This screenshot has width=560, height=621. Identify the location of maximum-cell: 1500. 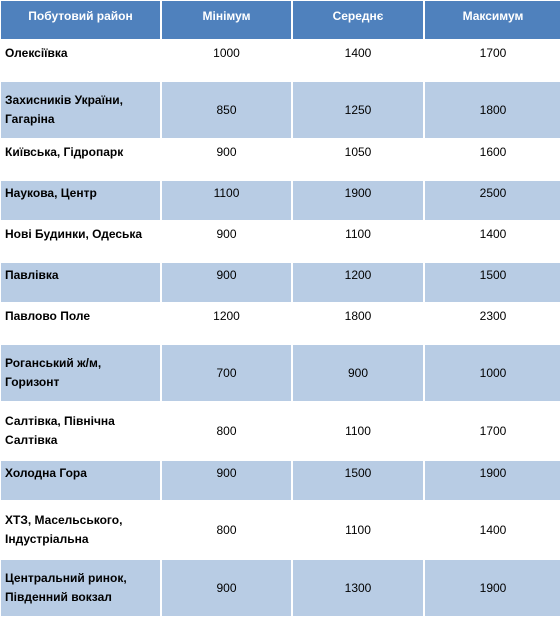
(492, 282).